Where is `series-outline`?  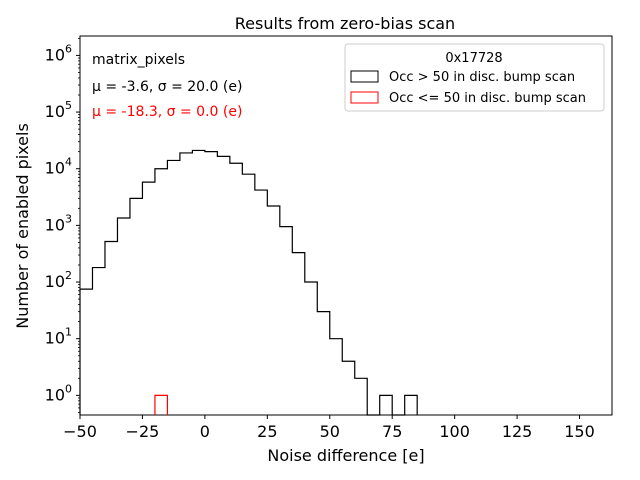
series-outline is located at coordinates (161, 404).